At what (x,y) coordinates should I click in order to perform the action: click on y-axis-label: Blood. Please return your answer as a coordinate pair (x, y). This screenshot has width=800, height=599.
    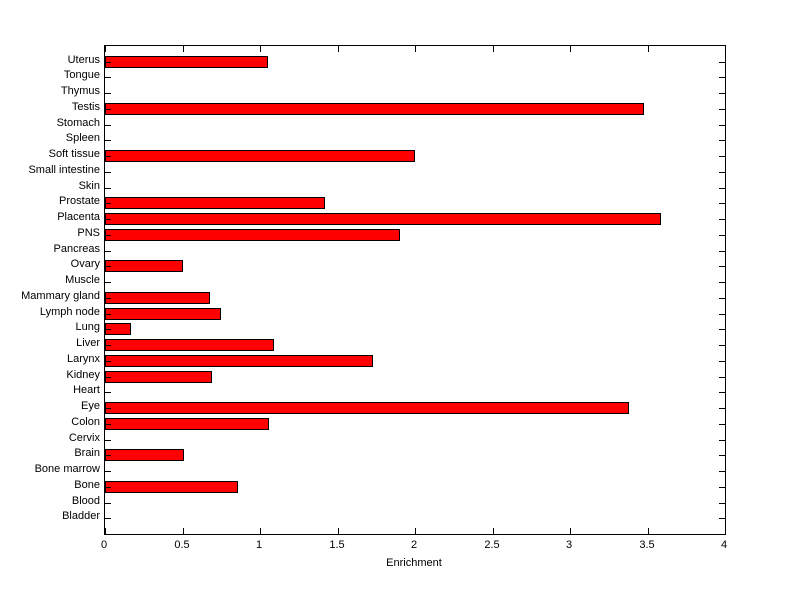
    Looking at the image, I should click on (85, 501).